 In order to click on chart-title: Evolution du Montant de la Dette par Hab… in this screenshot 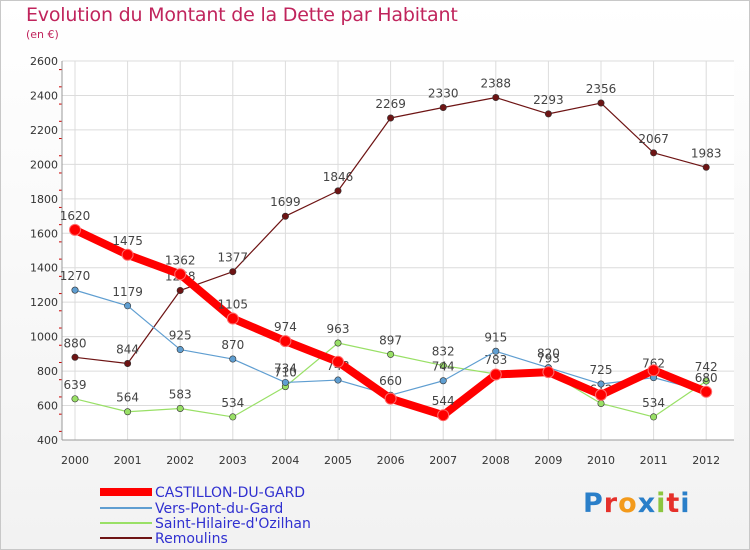, I will do `click(242, 15)`.